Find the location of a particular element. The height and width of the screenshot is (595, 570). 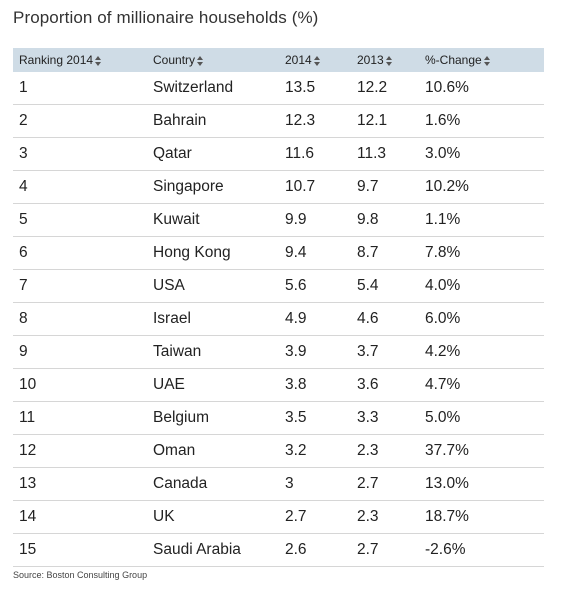

table-row: 2 Bahrain 12.3 12.1 1.6% is located at coordinates (278, 121).